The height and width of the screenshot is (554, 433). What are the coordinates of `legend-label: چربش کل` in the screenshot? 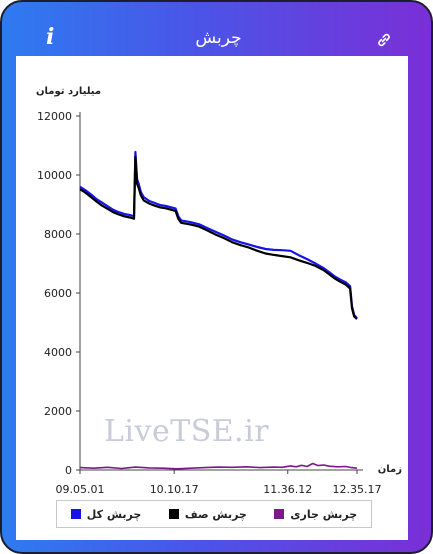 It's located at (114, 514).